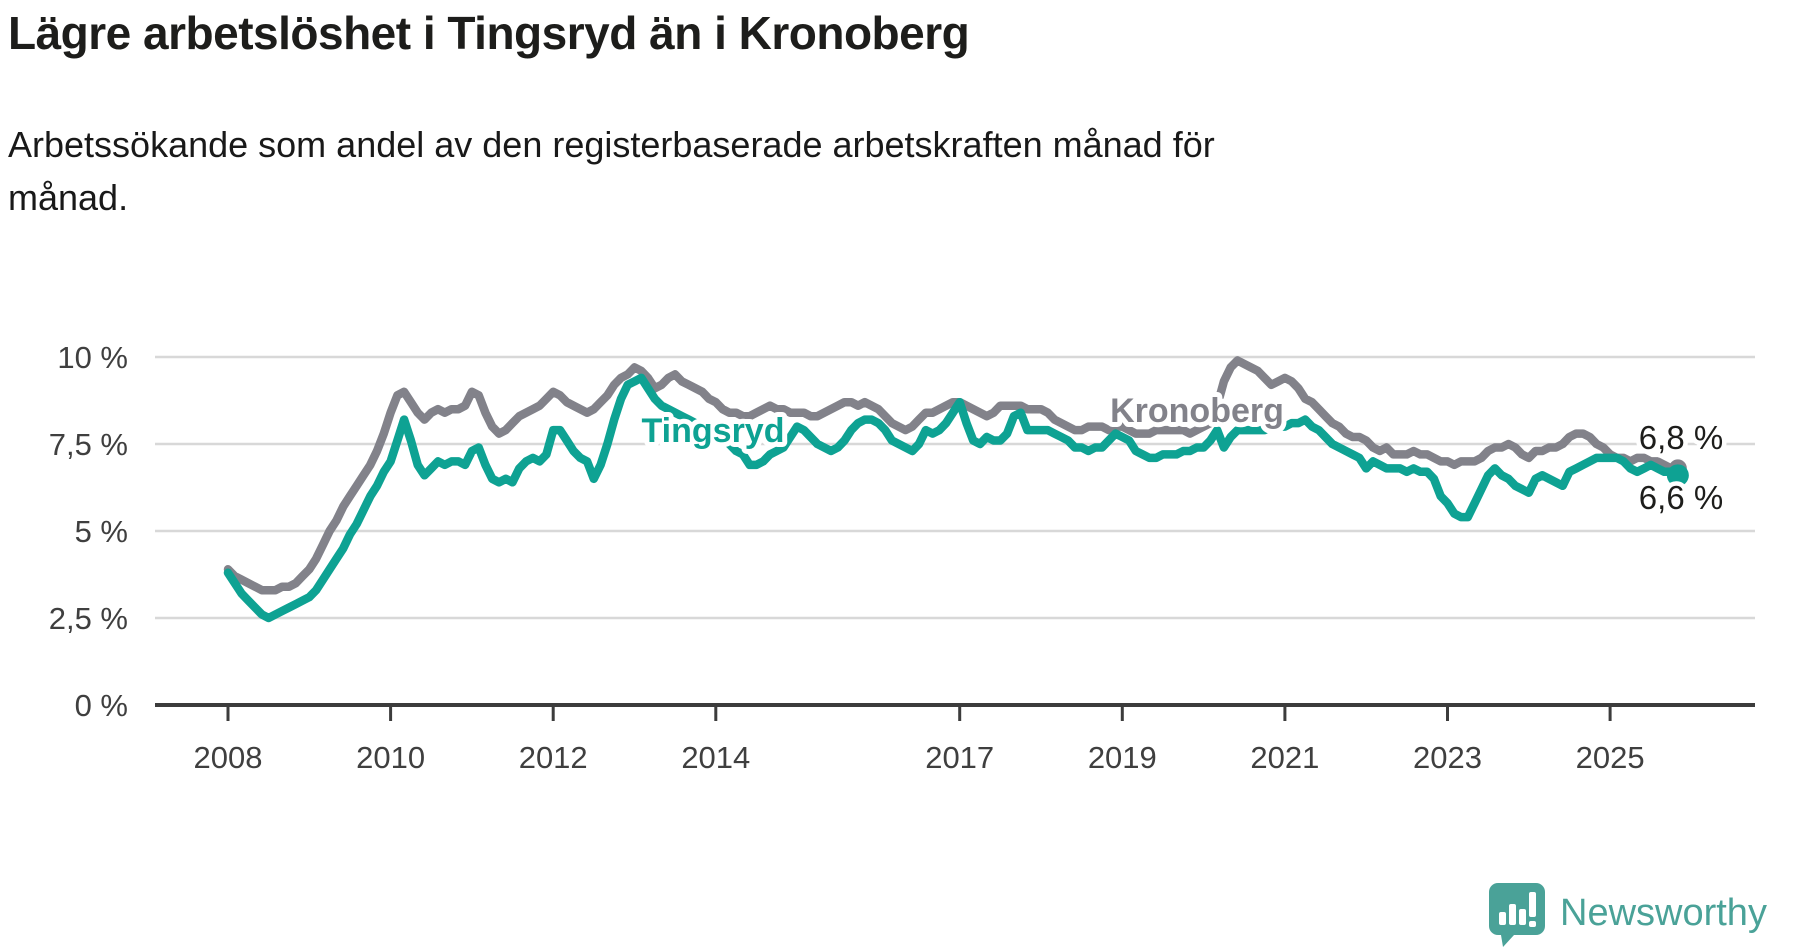  What do you see at coordinates (101, 531) in the screenshot?
I see `y-axis-tick-label: 5 %` at bounding box center [101, 531].